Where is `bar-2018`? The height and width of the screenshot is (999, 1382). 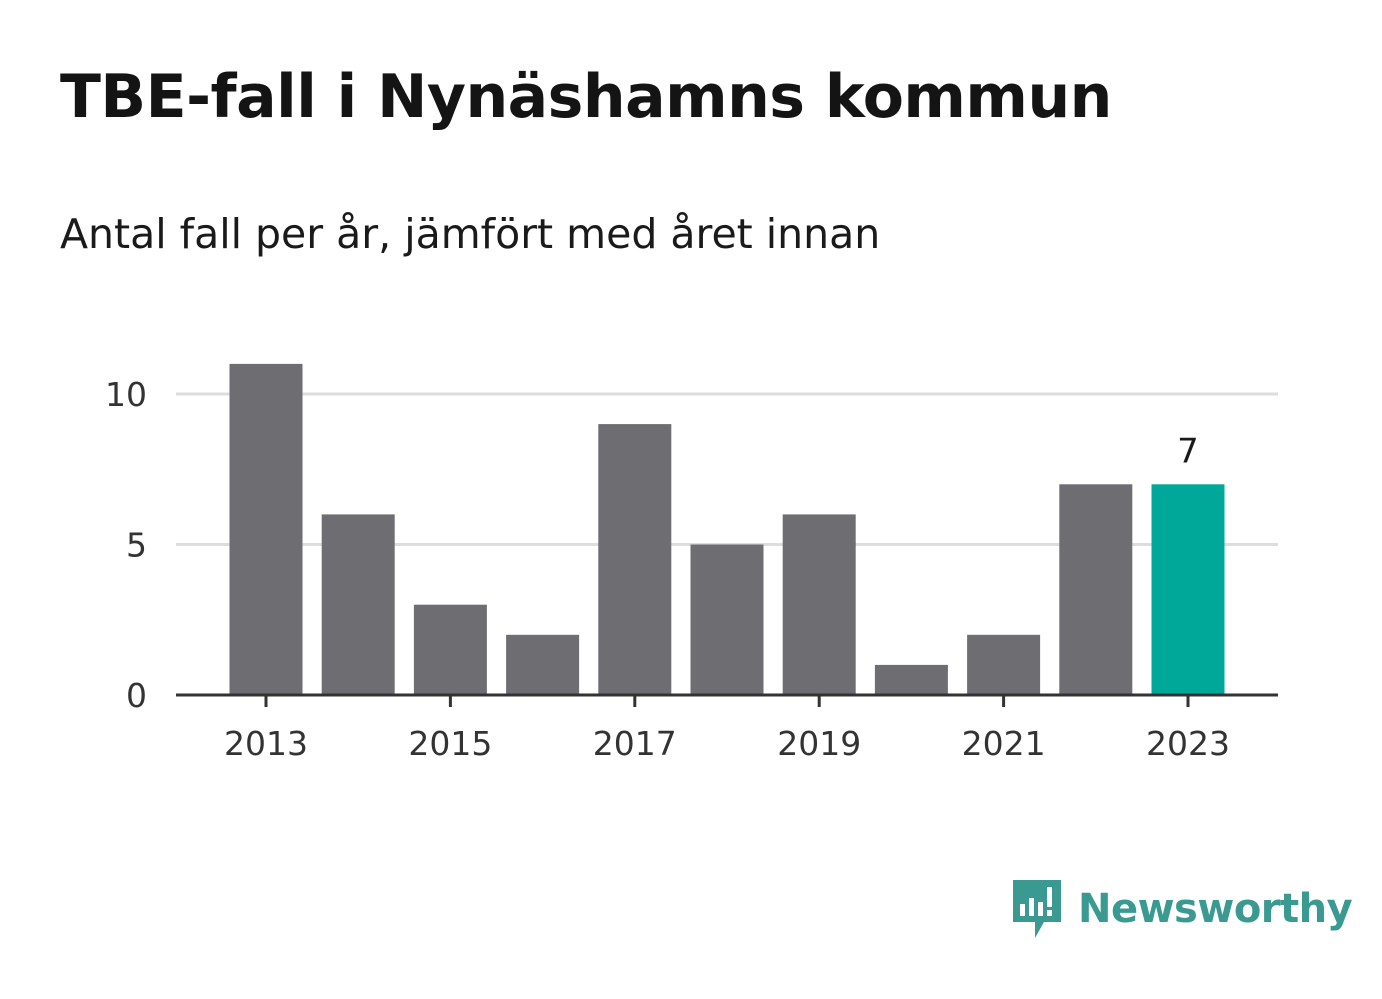
bar-2018 is located at coordinates (727, 619).